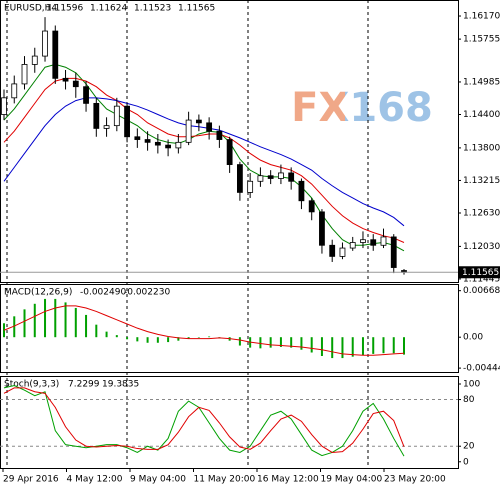  I want to click on y-tick-label: 0.006684, so click(481, 291).